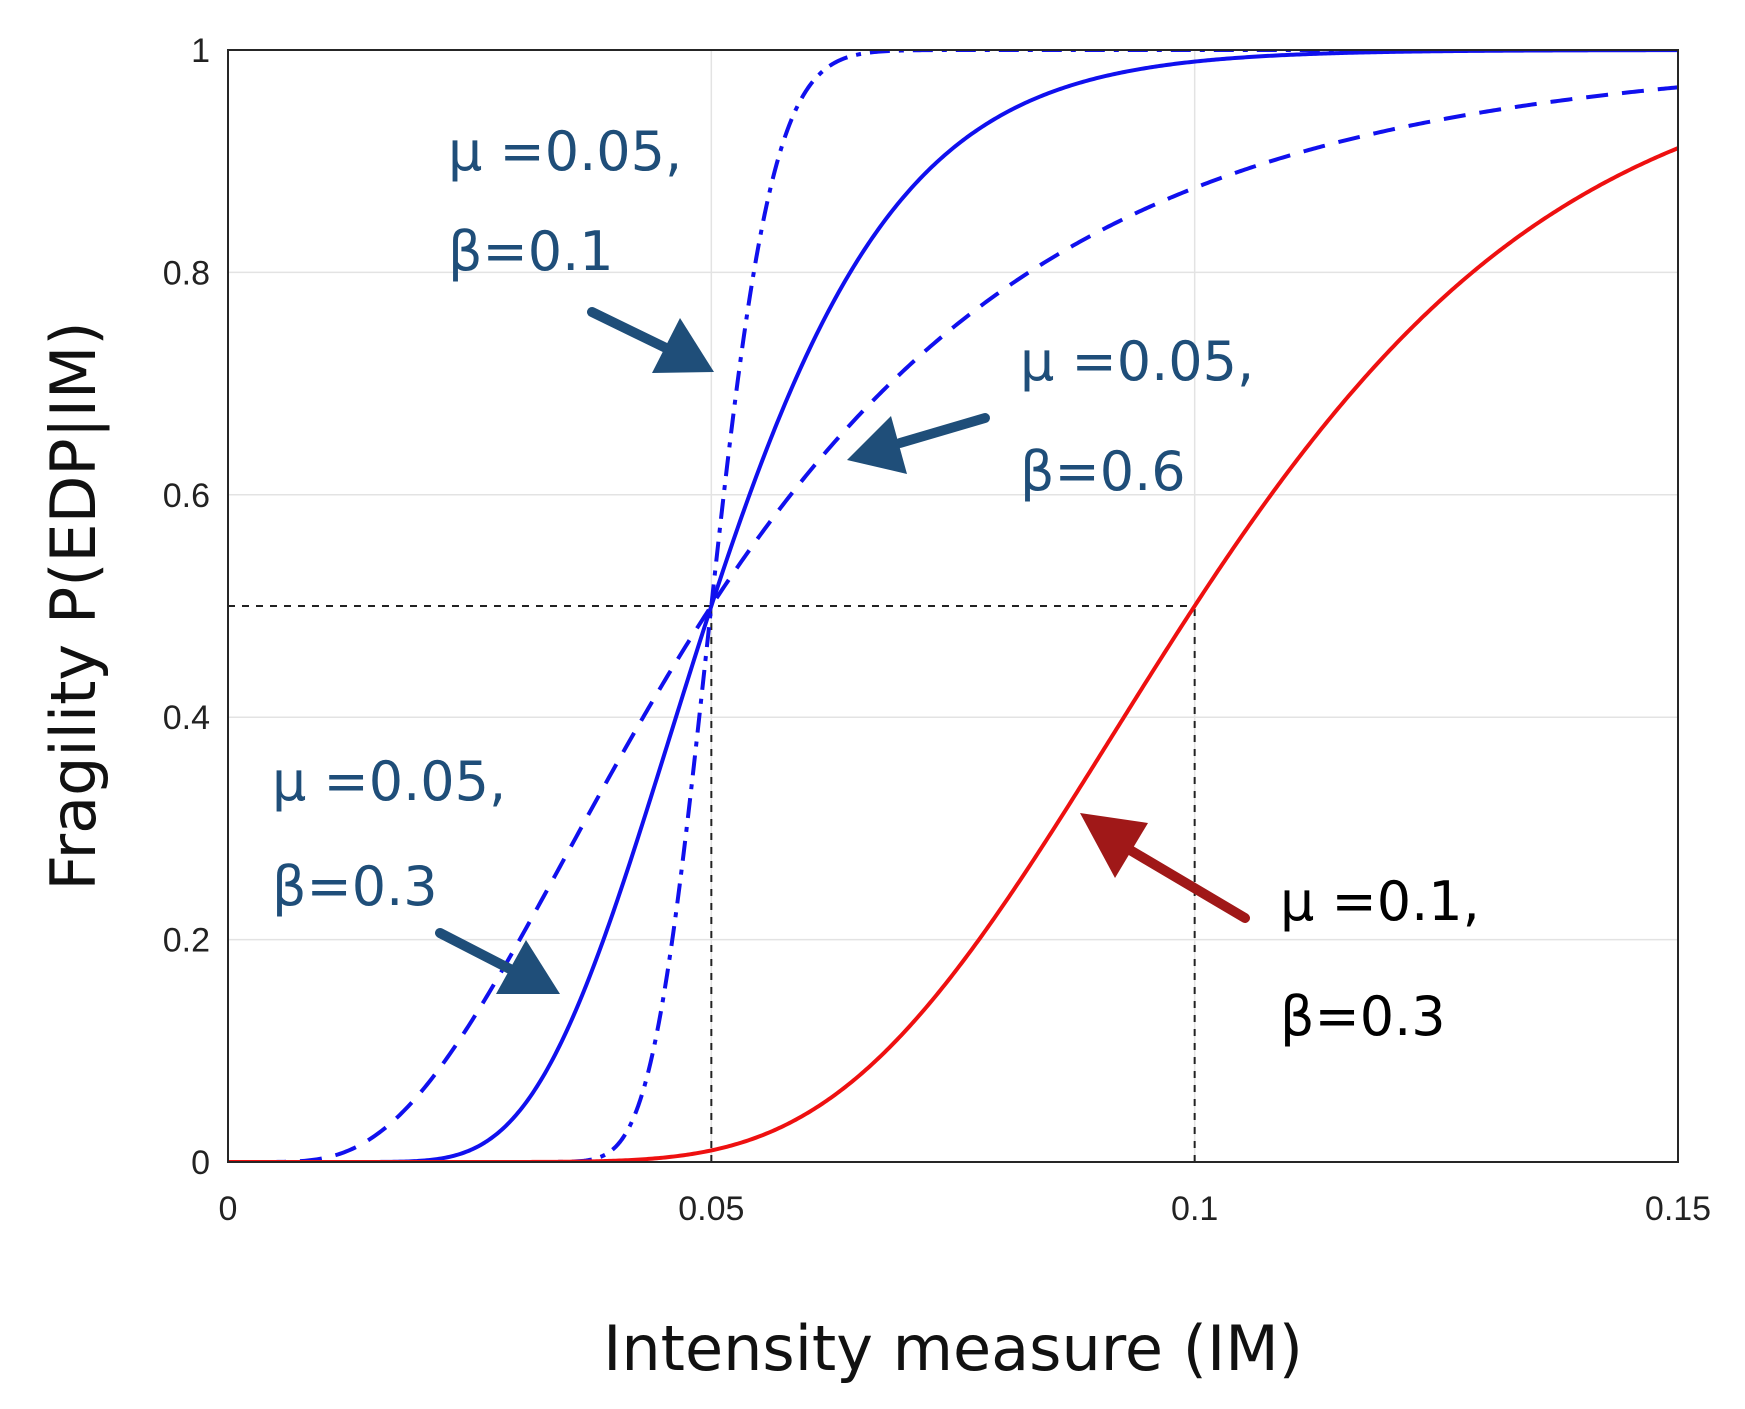 The image size is (1745, 1409). I want to click on annotation-beta-0-3: μ =0.05, β=0.3, so click(416, 872).